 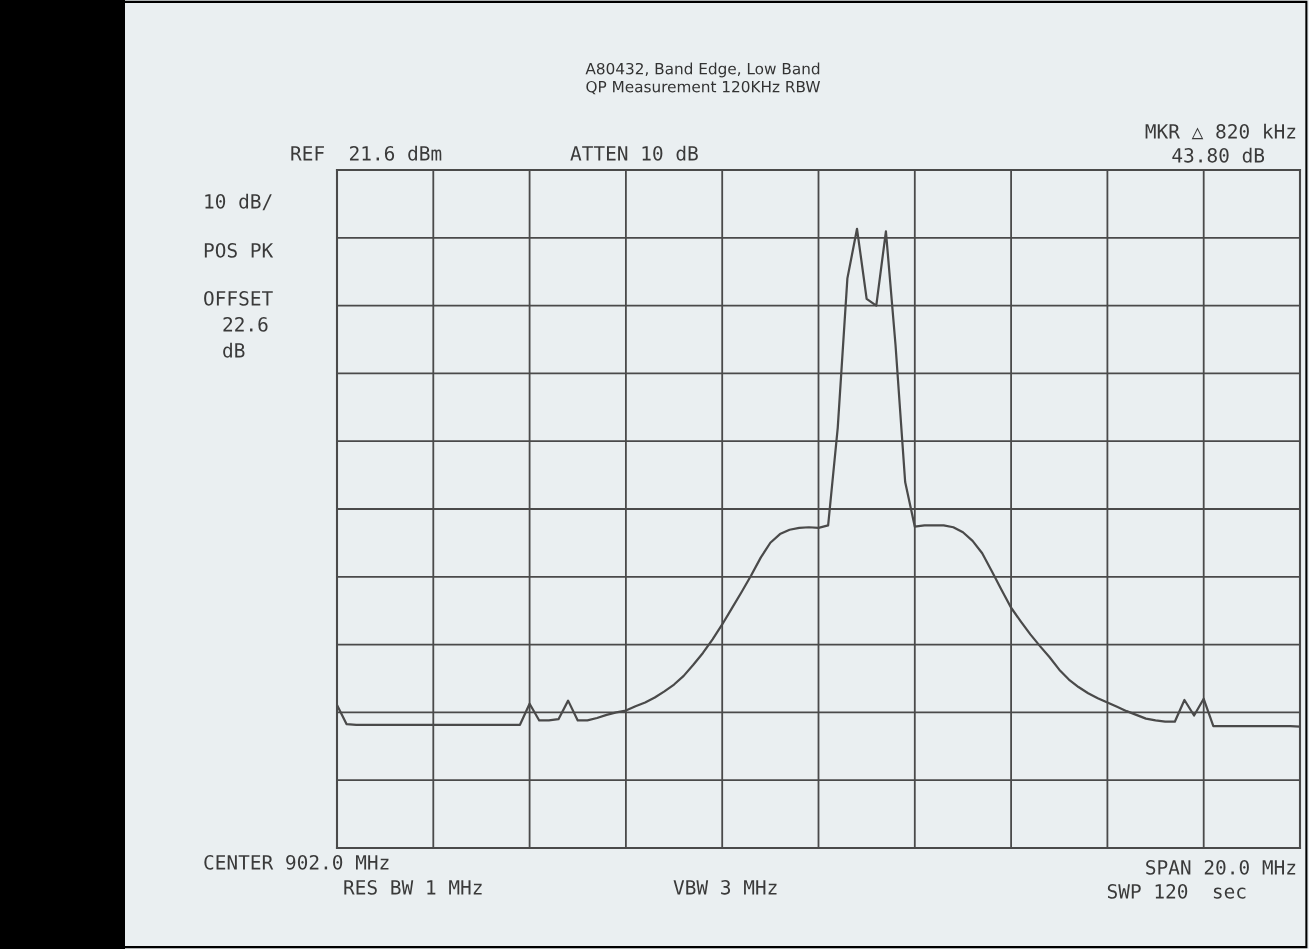 I want to click on text: SPAN 20.0 MHz, so click(x=1221, y=867).